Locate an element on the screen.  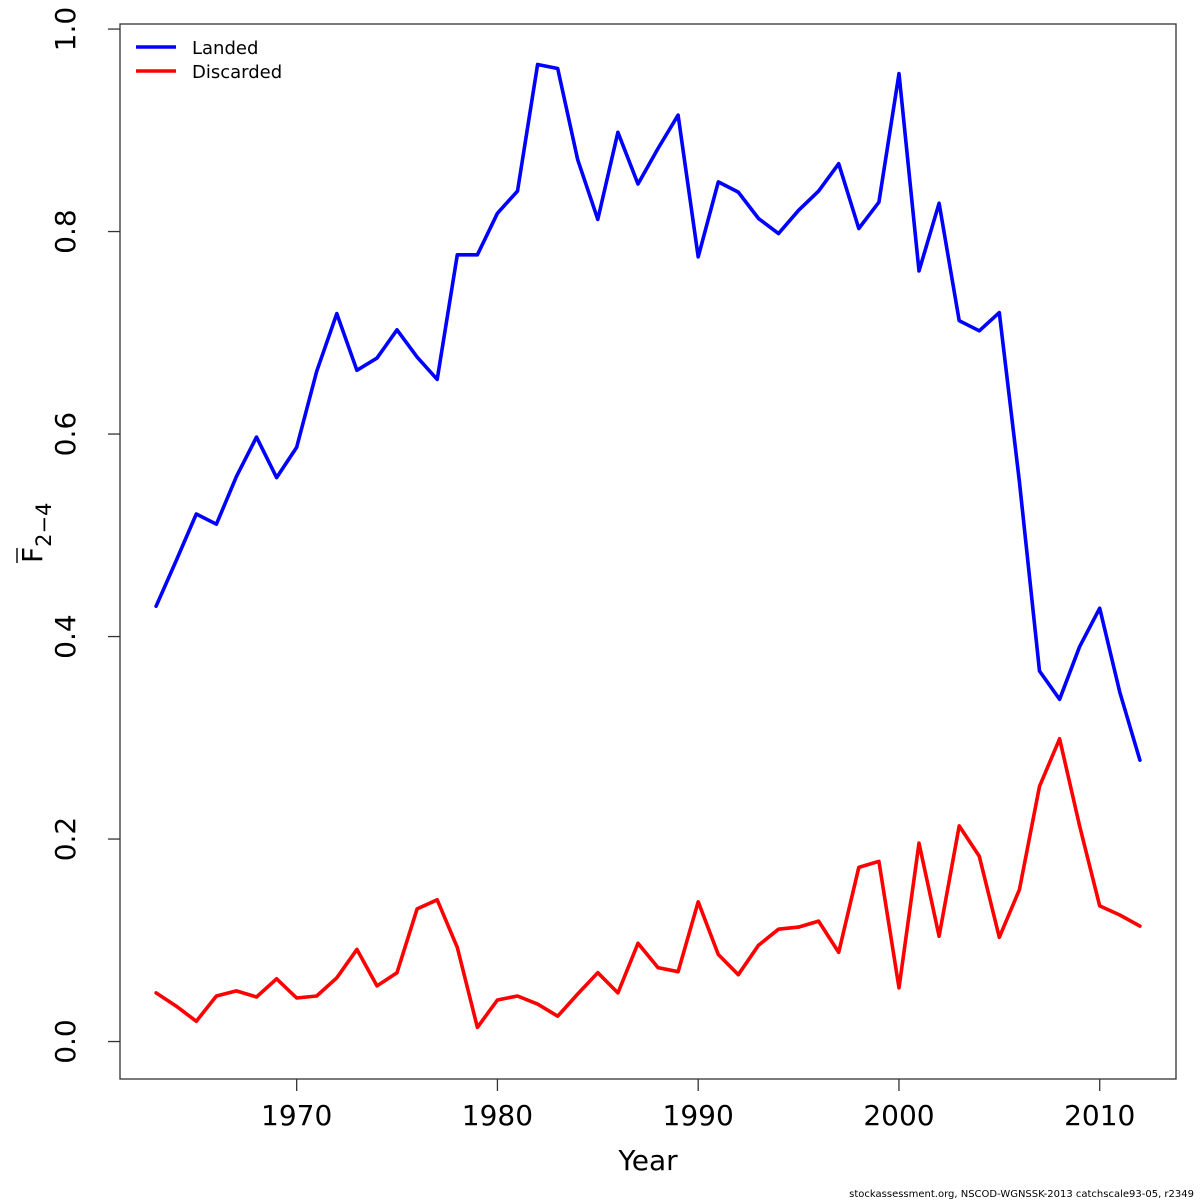
y-tick-label: 0.6 is located at coordinates (65, 434).